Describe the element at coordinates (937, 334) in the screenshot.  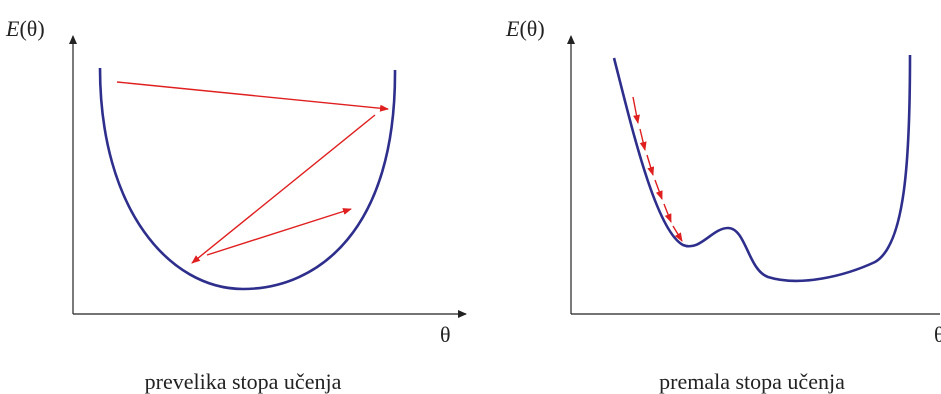
I see `right-x-axis-label: θ` at that location.